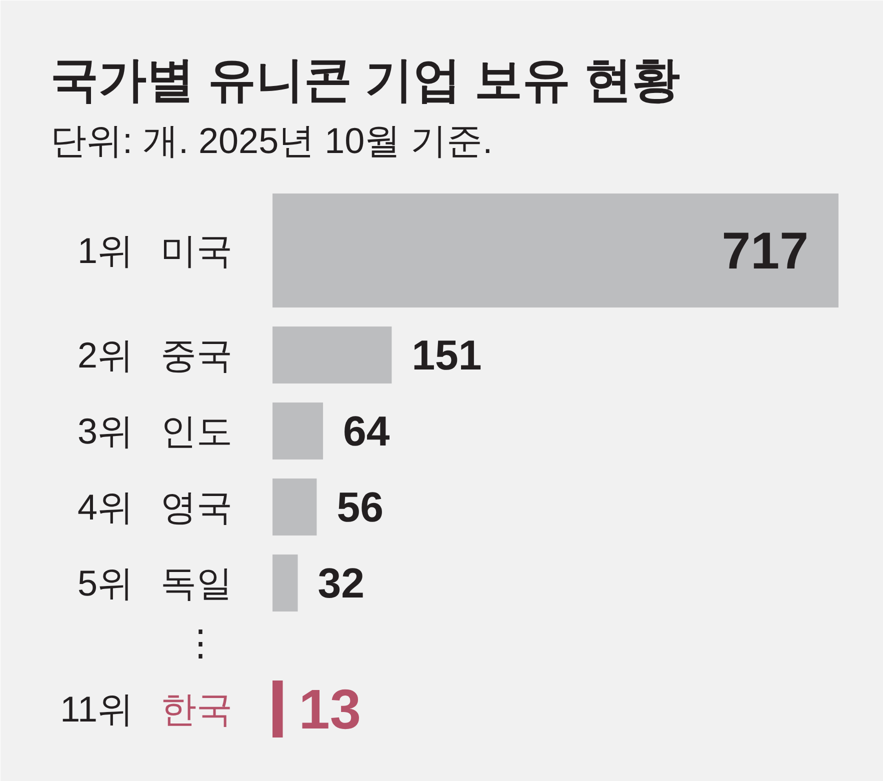 The height and width of the screenshot is (781, 883). What do you see at coordinates (154, 355) in the screenshot?
I see `y-tick-label: 2위 중국` at bounding box center [154, 355].